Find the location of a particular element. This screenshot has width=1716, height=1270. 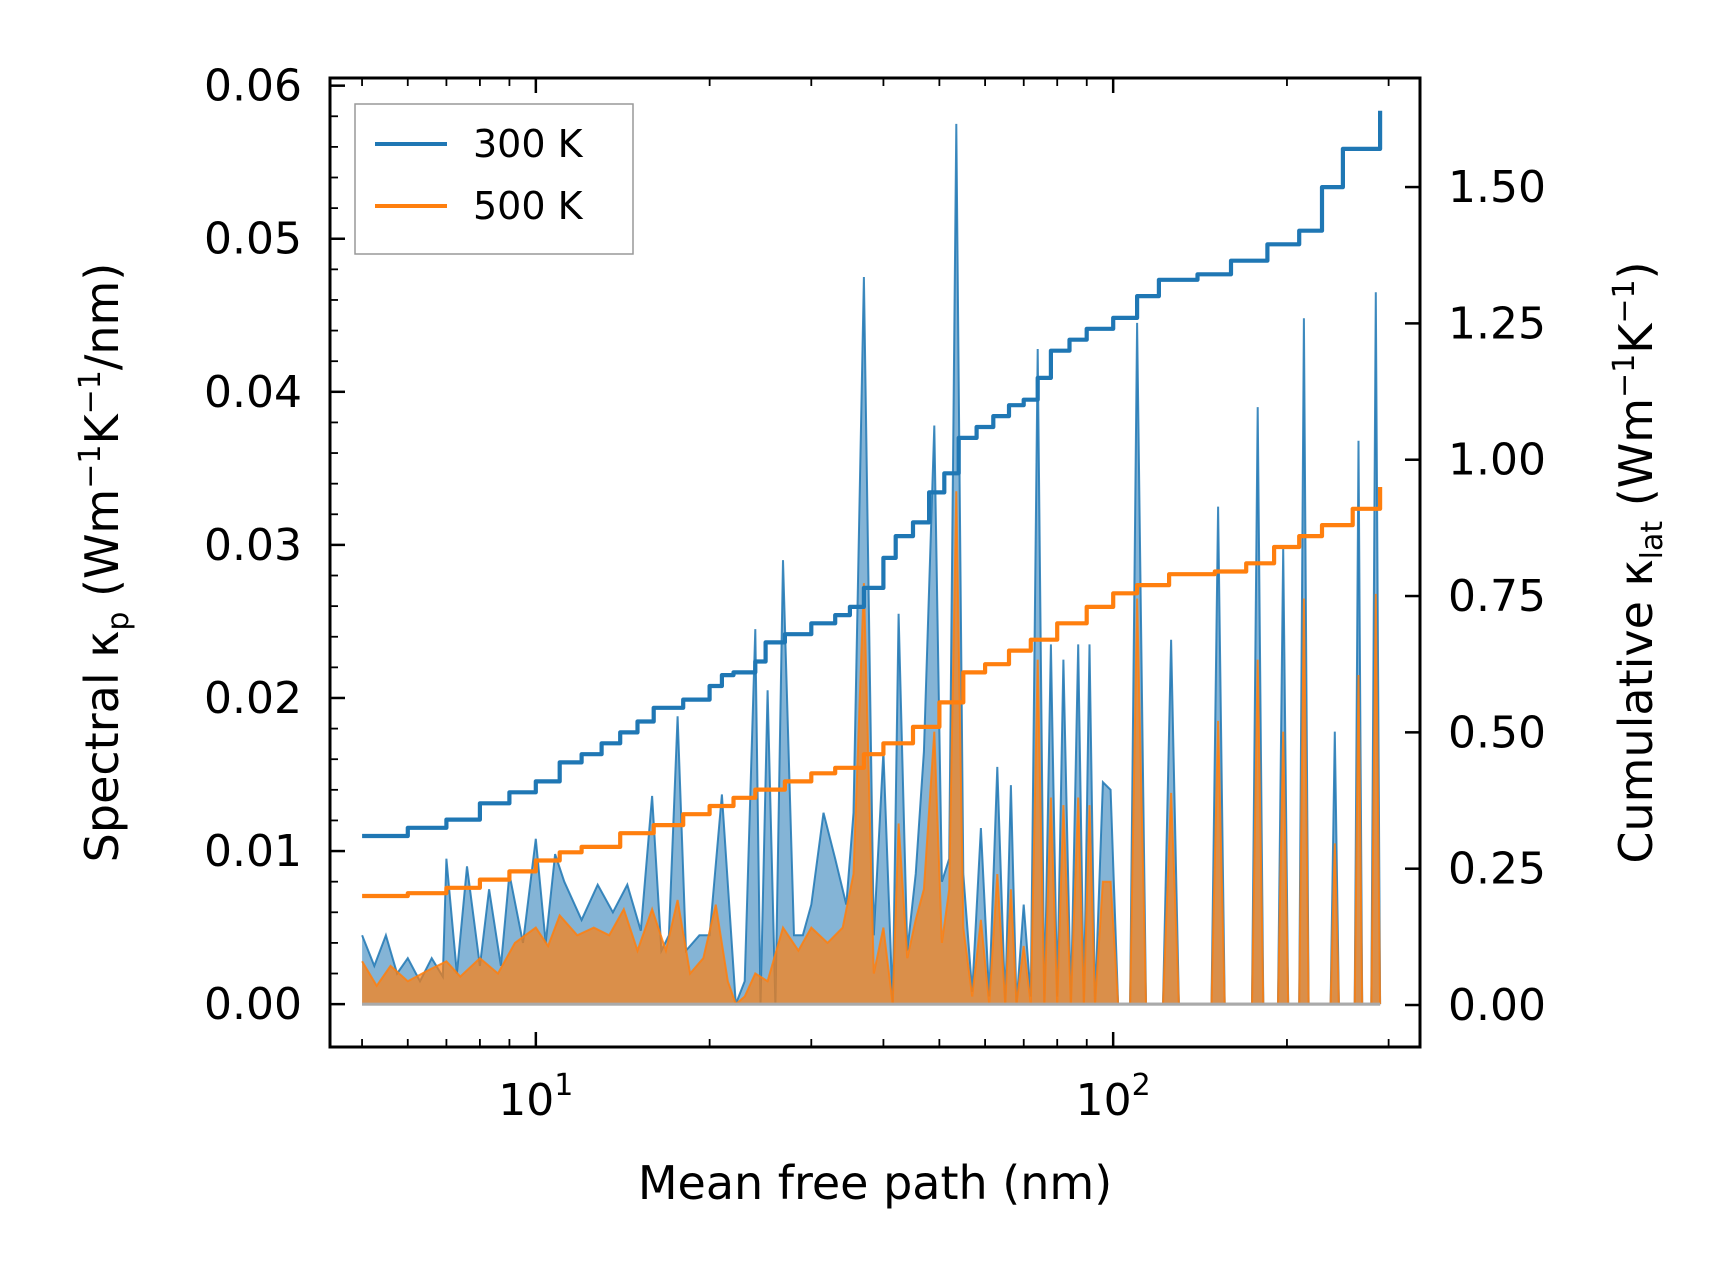

left-y-tick-label: 0.02 is located at coordinates (253, 698).